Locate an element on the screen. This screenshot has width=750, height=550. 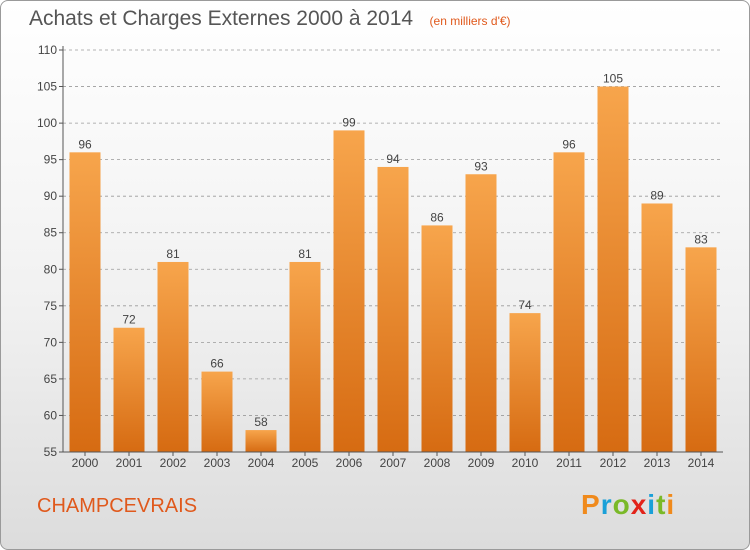
y-tick-label: 70 is located at coordinates (51, 342).